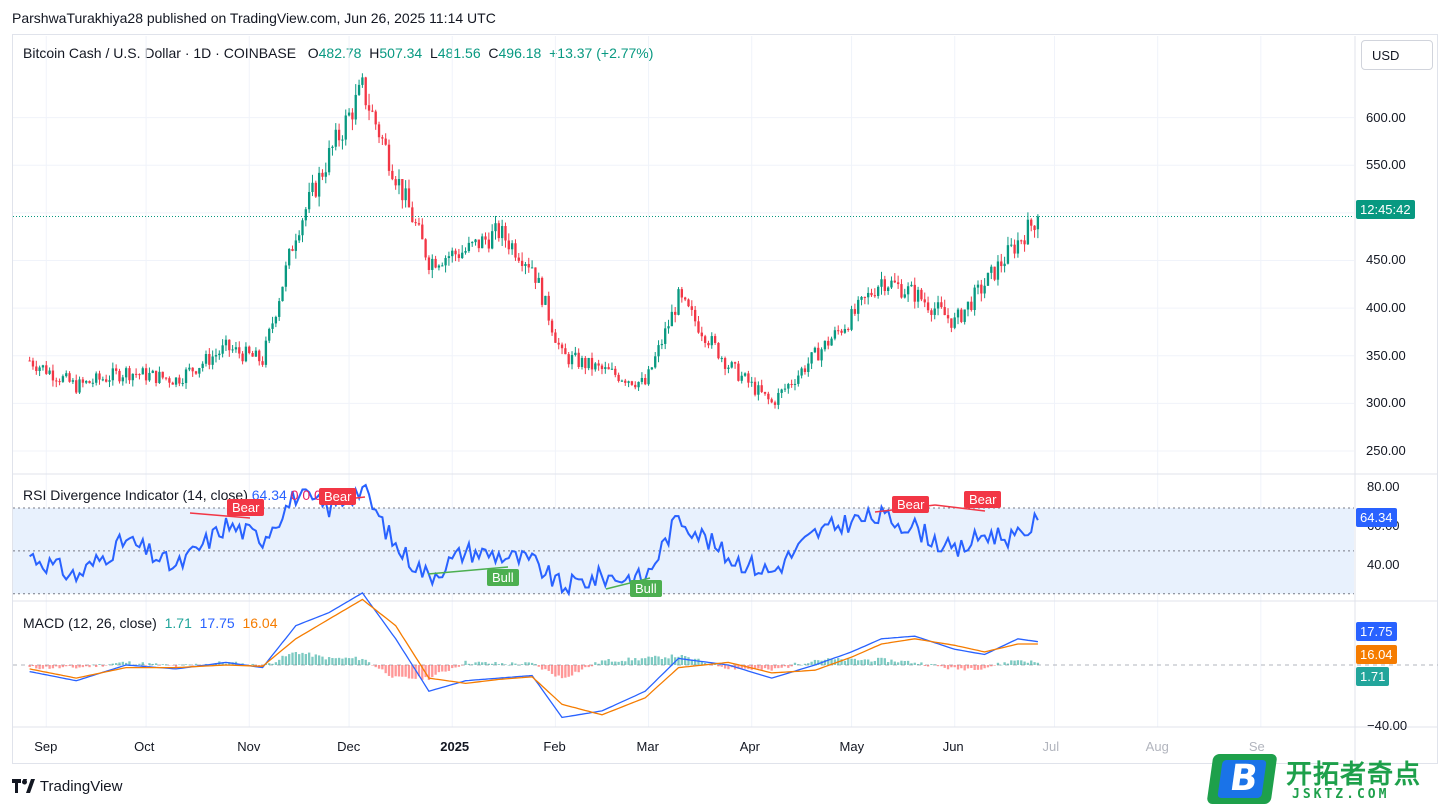 The width and height of the screenshot is (1451, 809). Describe the element at coordinates (90, 623) in the screenshot. I see `macd-name: MACD (12, 26, close)` at that location.